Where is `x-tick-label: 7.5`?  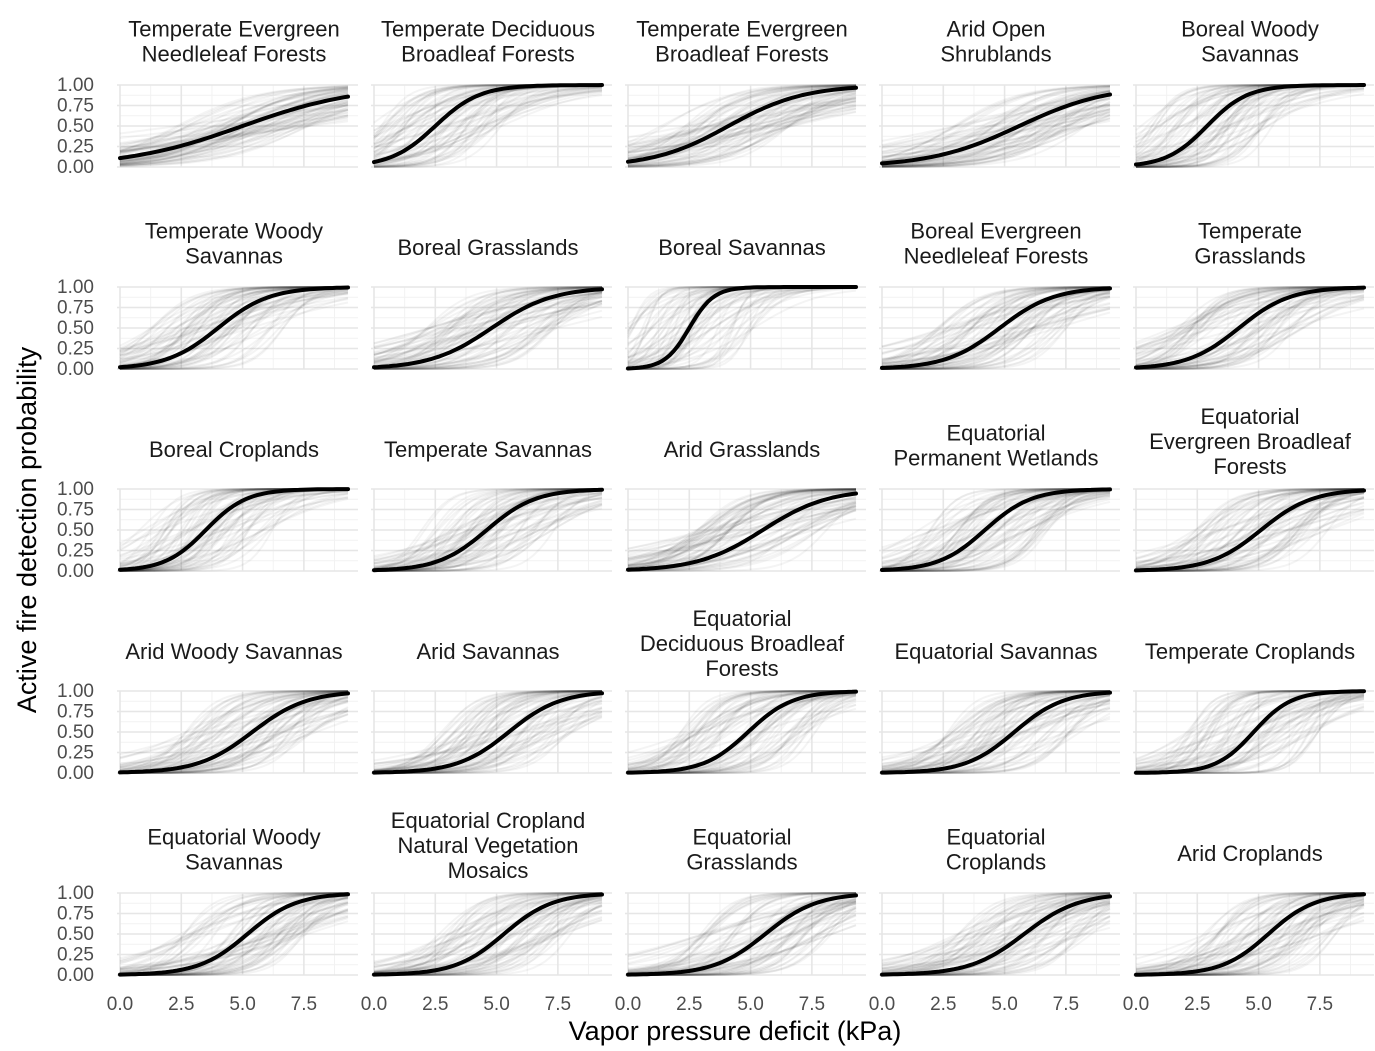 x-tick-label: 7.5 is located at coordinates (812, 1004).